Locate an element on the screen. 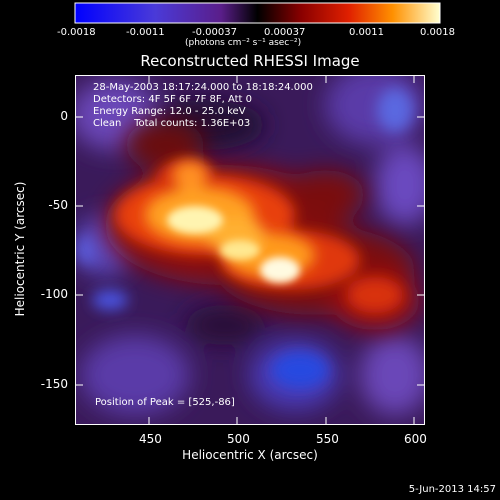  colorbar-gradient is located at coordinates (257, 13).